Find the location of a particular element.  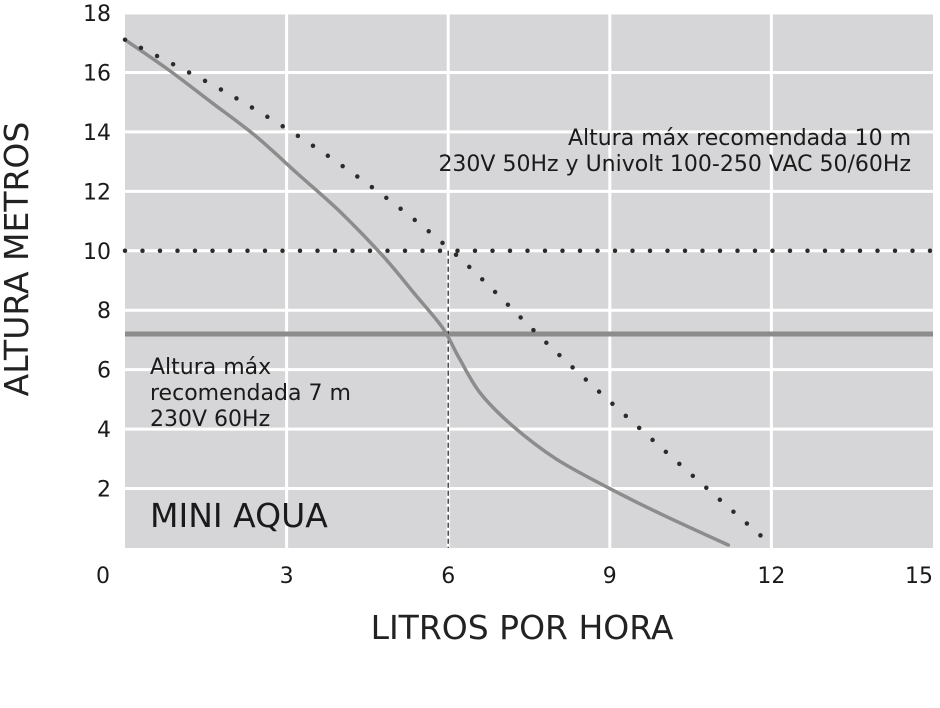

product-name: MINI AQUA is located at coordinates (239, 515).